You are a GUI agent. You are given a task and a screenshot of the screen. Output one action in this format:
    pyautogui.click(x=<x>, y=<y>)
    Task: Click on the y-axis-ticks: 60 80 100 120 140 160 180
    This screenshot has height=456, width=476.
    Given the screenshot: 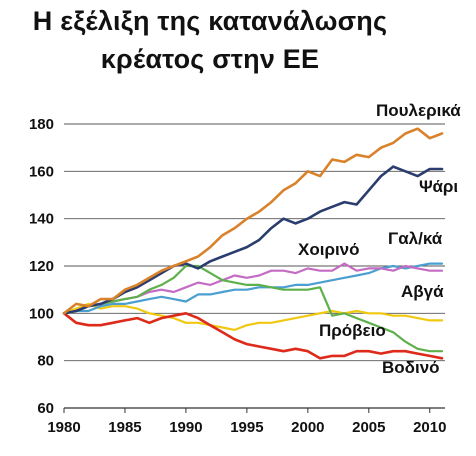 What is the action you would take?
    pyautogui.click(x=41, y=266)
    